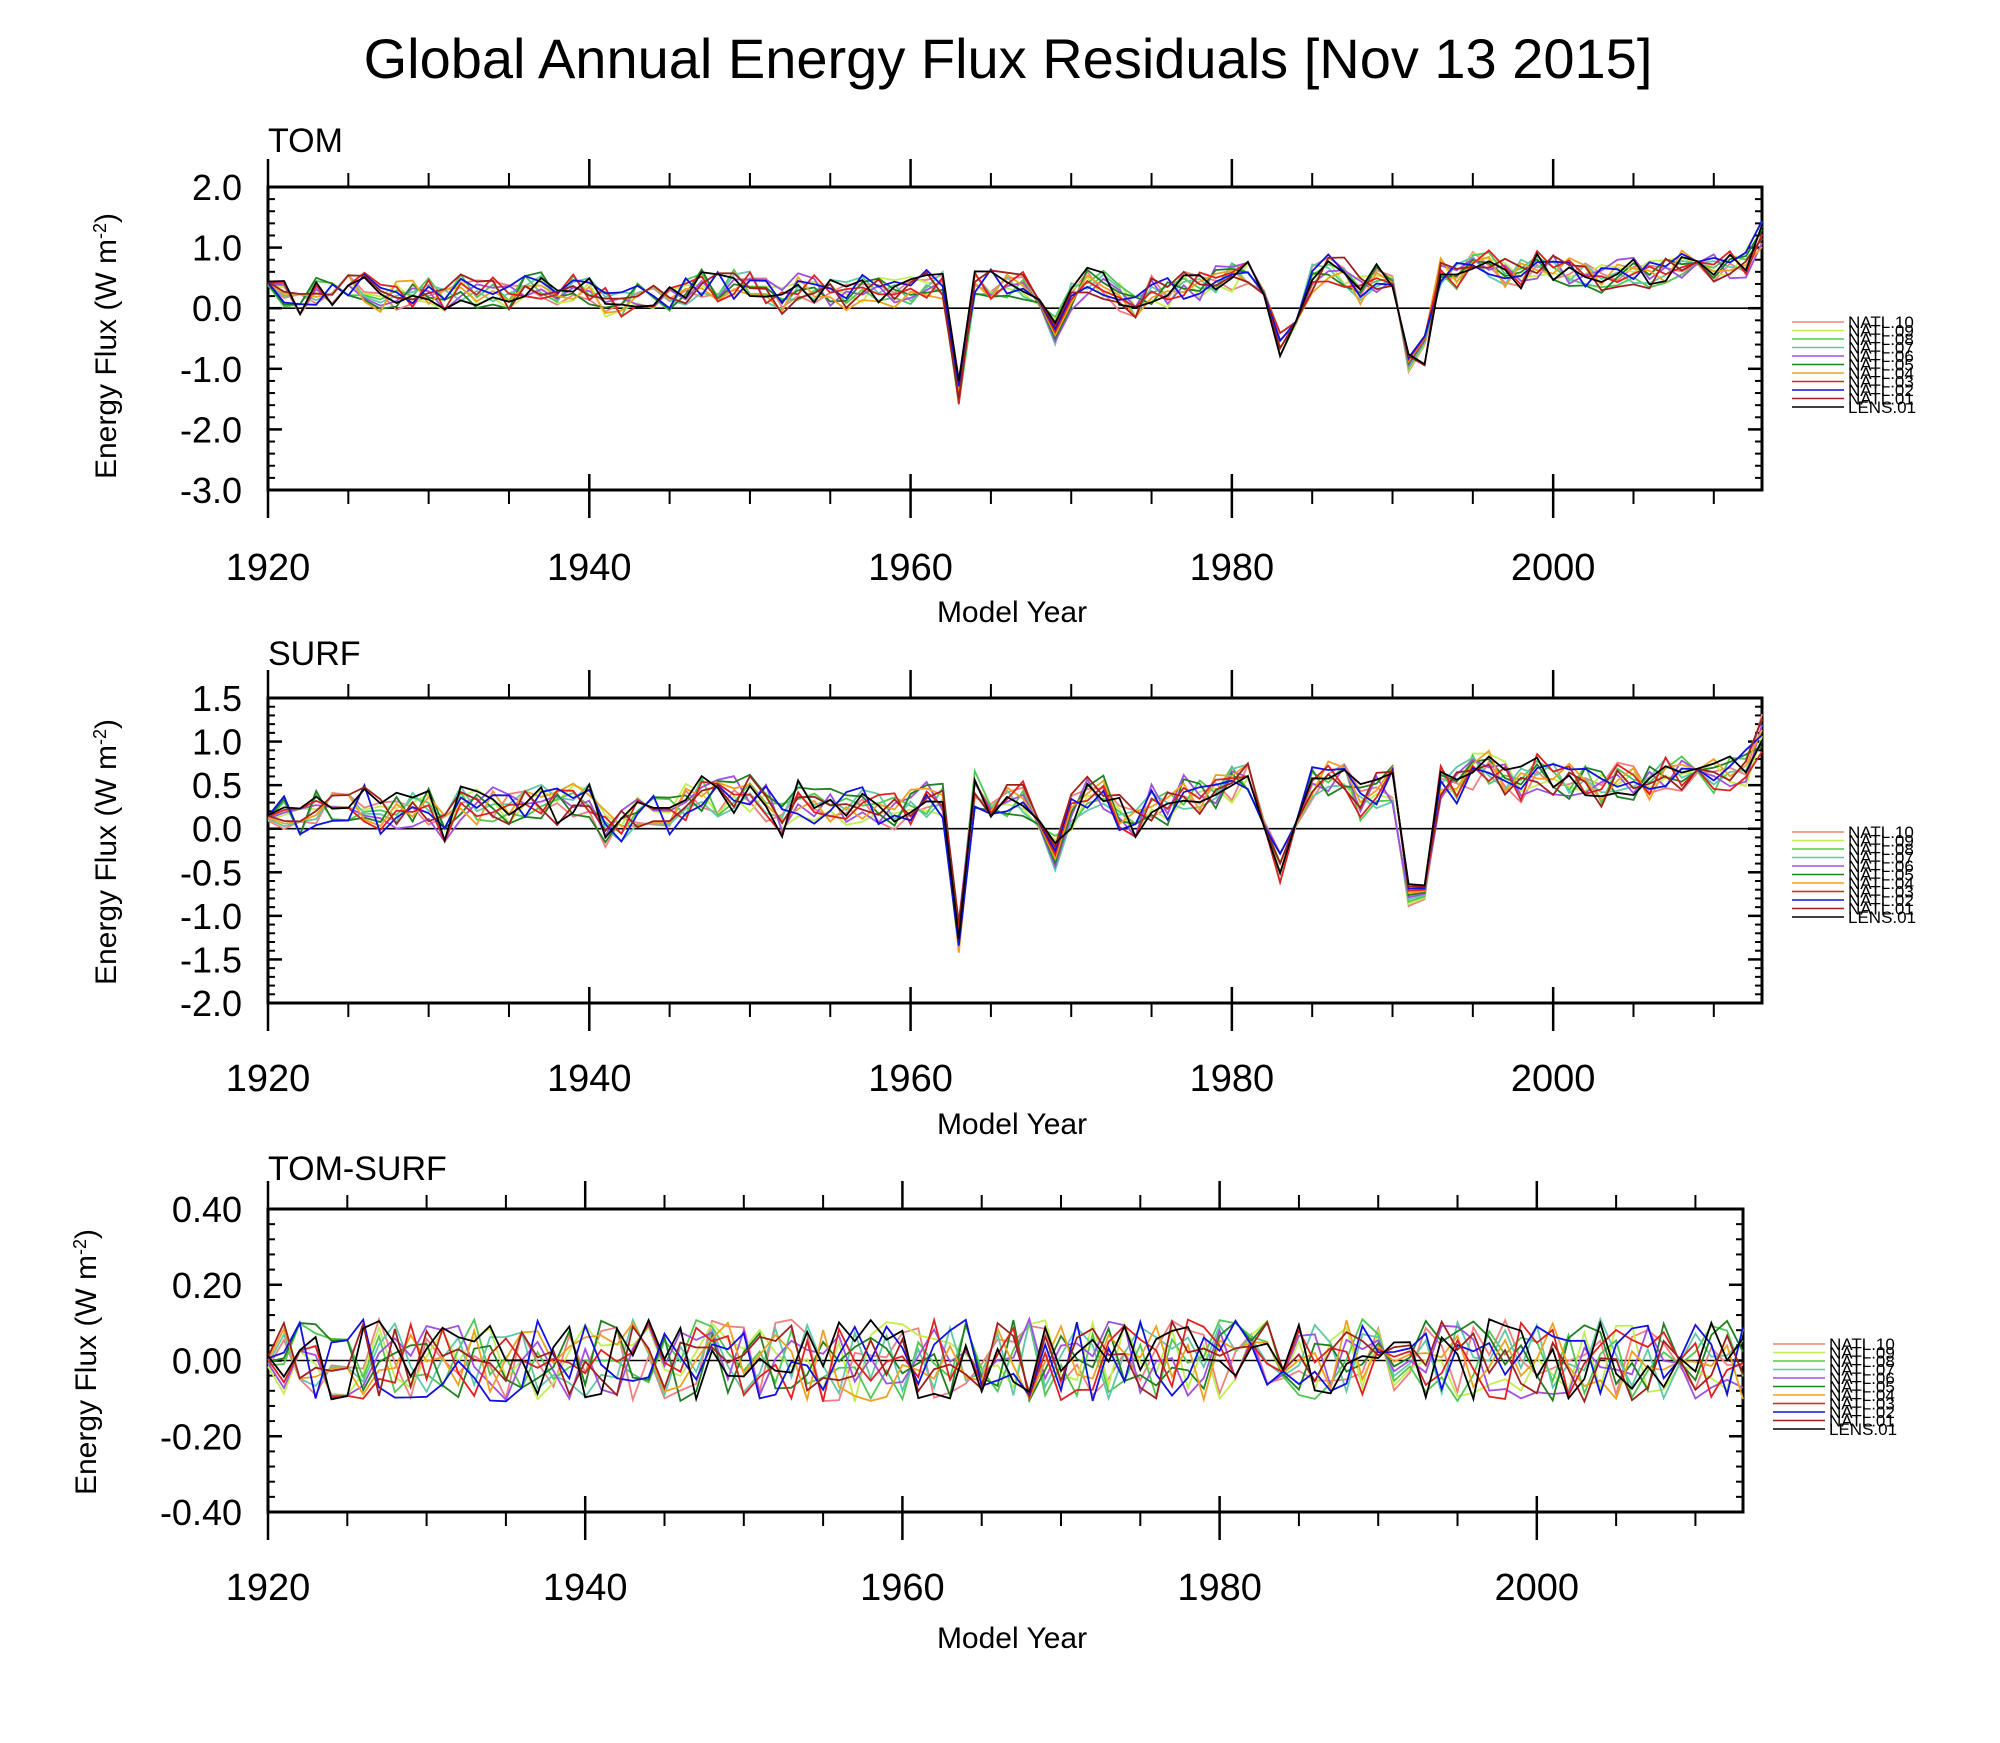 Image resolution: width=2000 pixels, height=1743 pixels. What do you see at coordinates (305, 141) in the screenshot?
I see `panel-title-tom: TOM` at bounding box center [305, 141].